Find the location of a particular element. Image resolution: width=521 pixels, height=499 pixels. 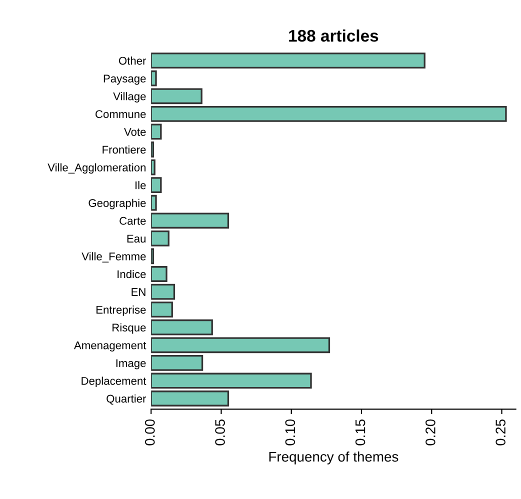

y-tick-label: Deplacement is located at coordinates (114, 382).